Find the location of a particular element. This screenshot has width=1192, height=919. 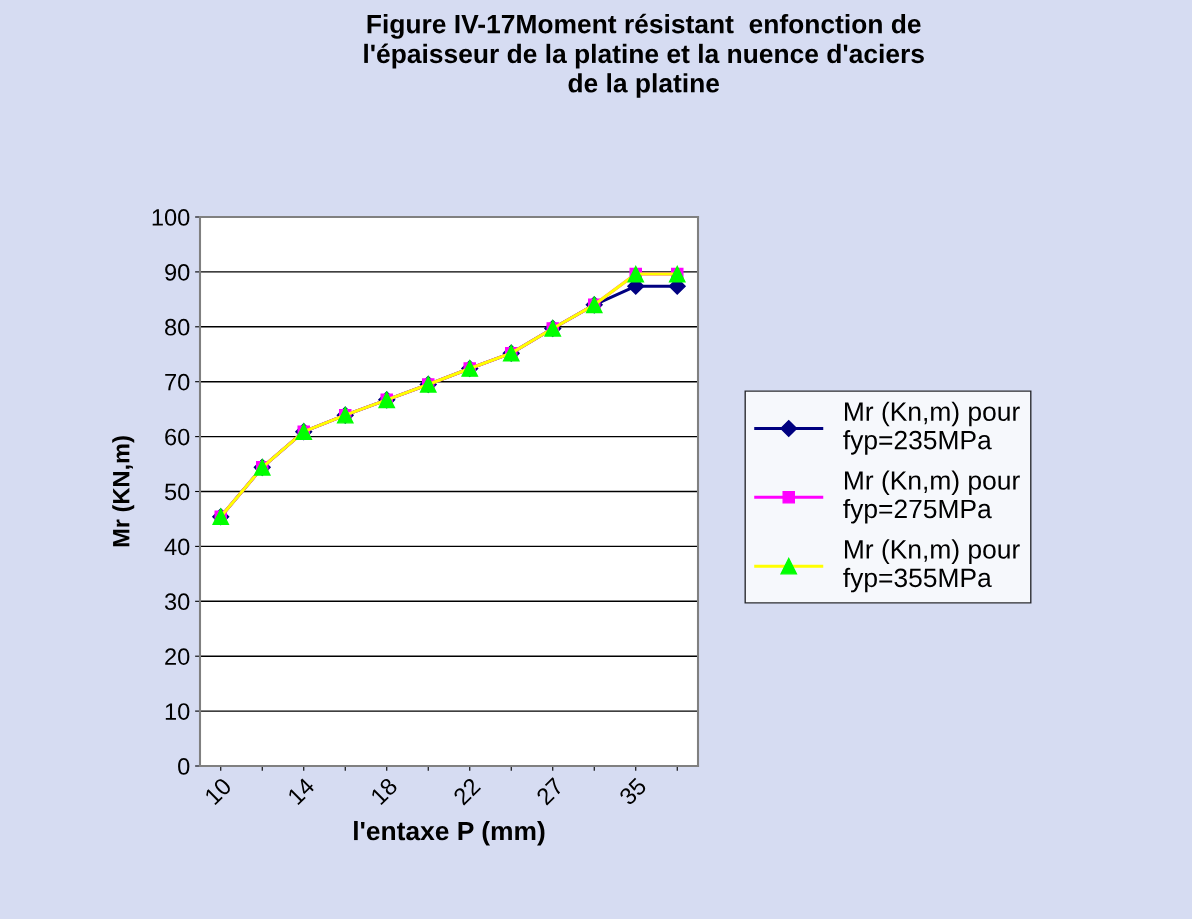

x-tick-label: 18 is located at coordinates (384, 791).